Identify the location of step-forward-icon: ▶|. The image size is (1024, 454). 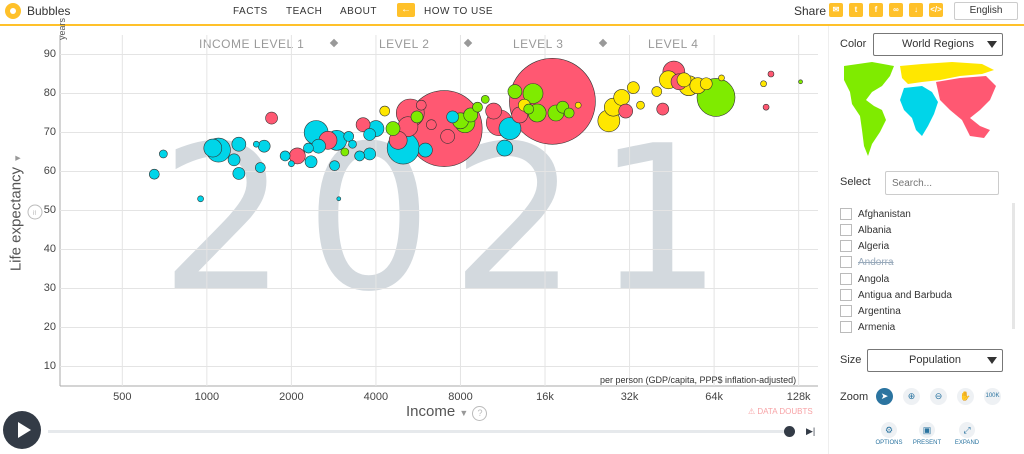
(811, 431).